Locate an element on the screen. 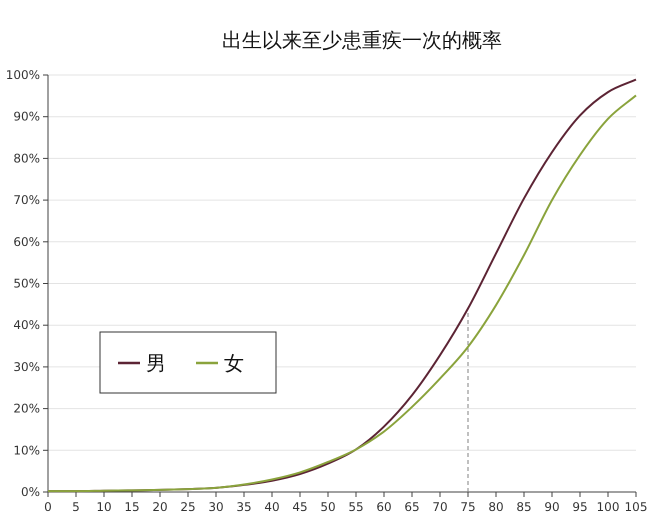 Image resolution: width=671 pixels, height=525 pixels. x-tick-label: 95 is located at coordinates (580, 507).